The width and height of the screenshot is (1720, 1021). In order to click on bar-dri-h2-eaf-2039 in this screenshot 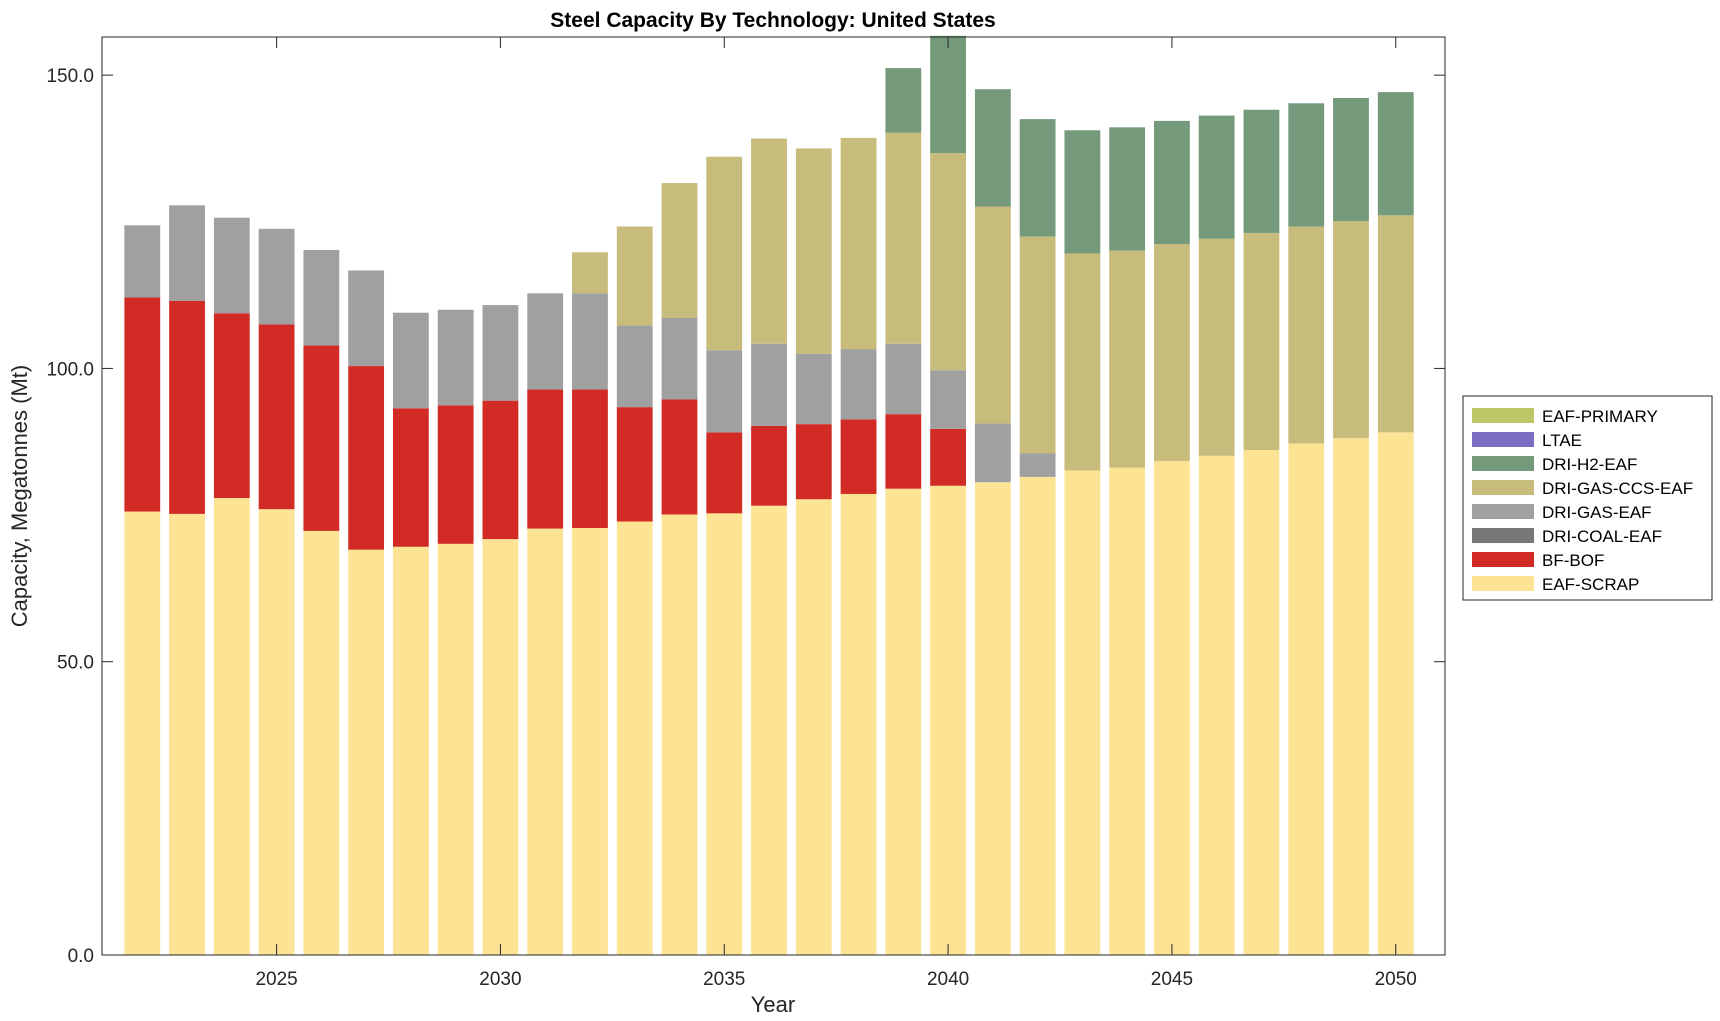, I will do `click(903, 100)`.